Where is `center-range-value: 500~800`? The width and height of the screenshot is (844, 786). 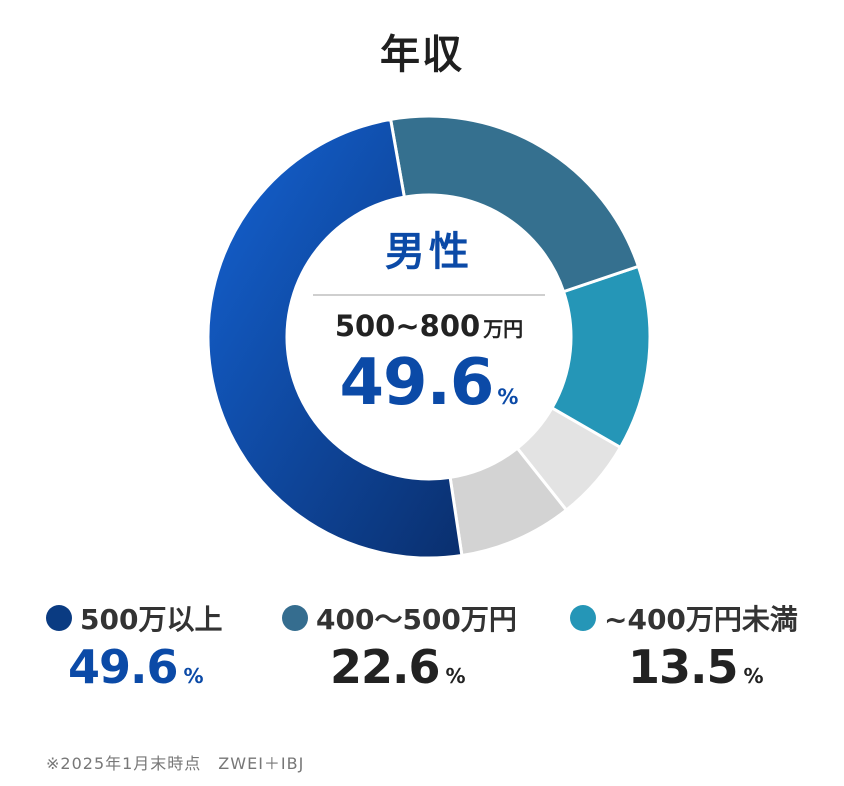
center-range-value: 500~800 is located at coordinates (407, 326).